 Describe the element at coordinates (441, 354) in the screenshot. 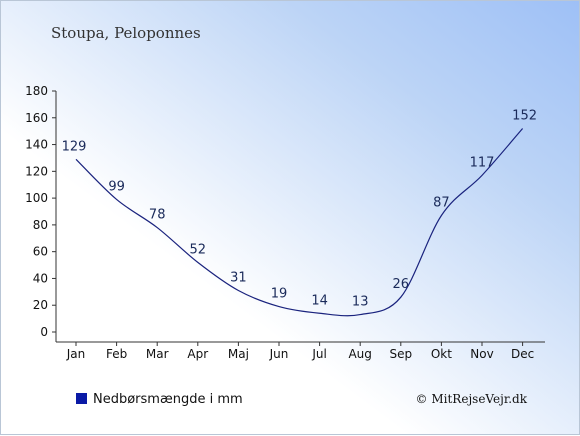

I see `x-tick-label: Okt` at that location.